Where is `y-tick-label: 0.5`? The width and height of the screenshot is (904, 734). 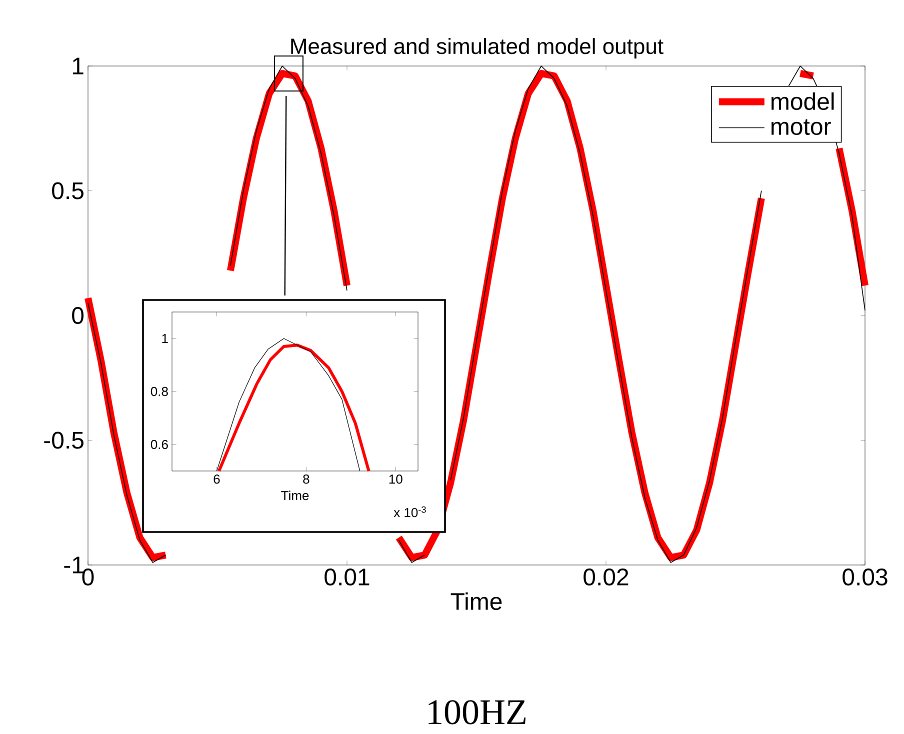
y-tick-label: 0.5 is located at coordinates (68, 191).